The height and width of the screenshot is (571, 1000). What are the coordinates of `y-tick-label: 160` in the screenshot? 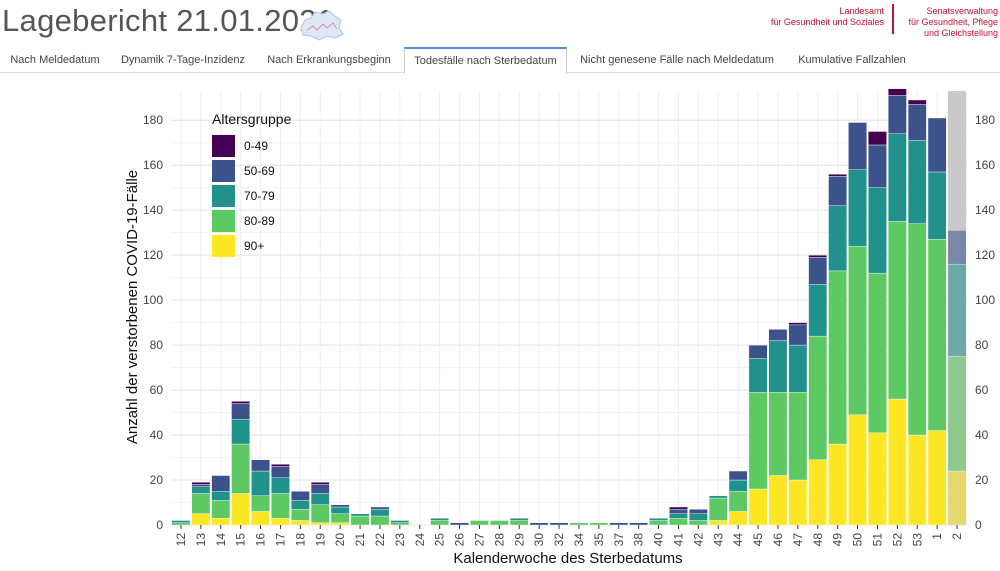 It's located at (153, 165).